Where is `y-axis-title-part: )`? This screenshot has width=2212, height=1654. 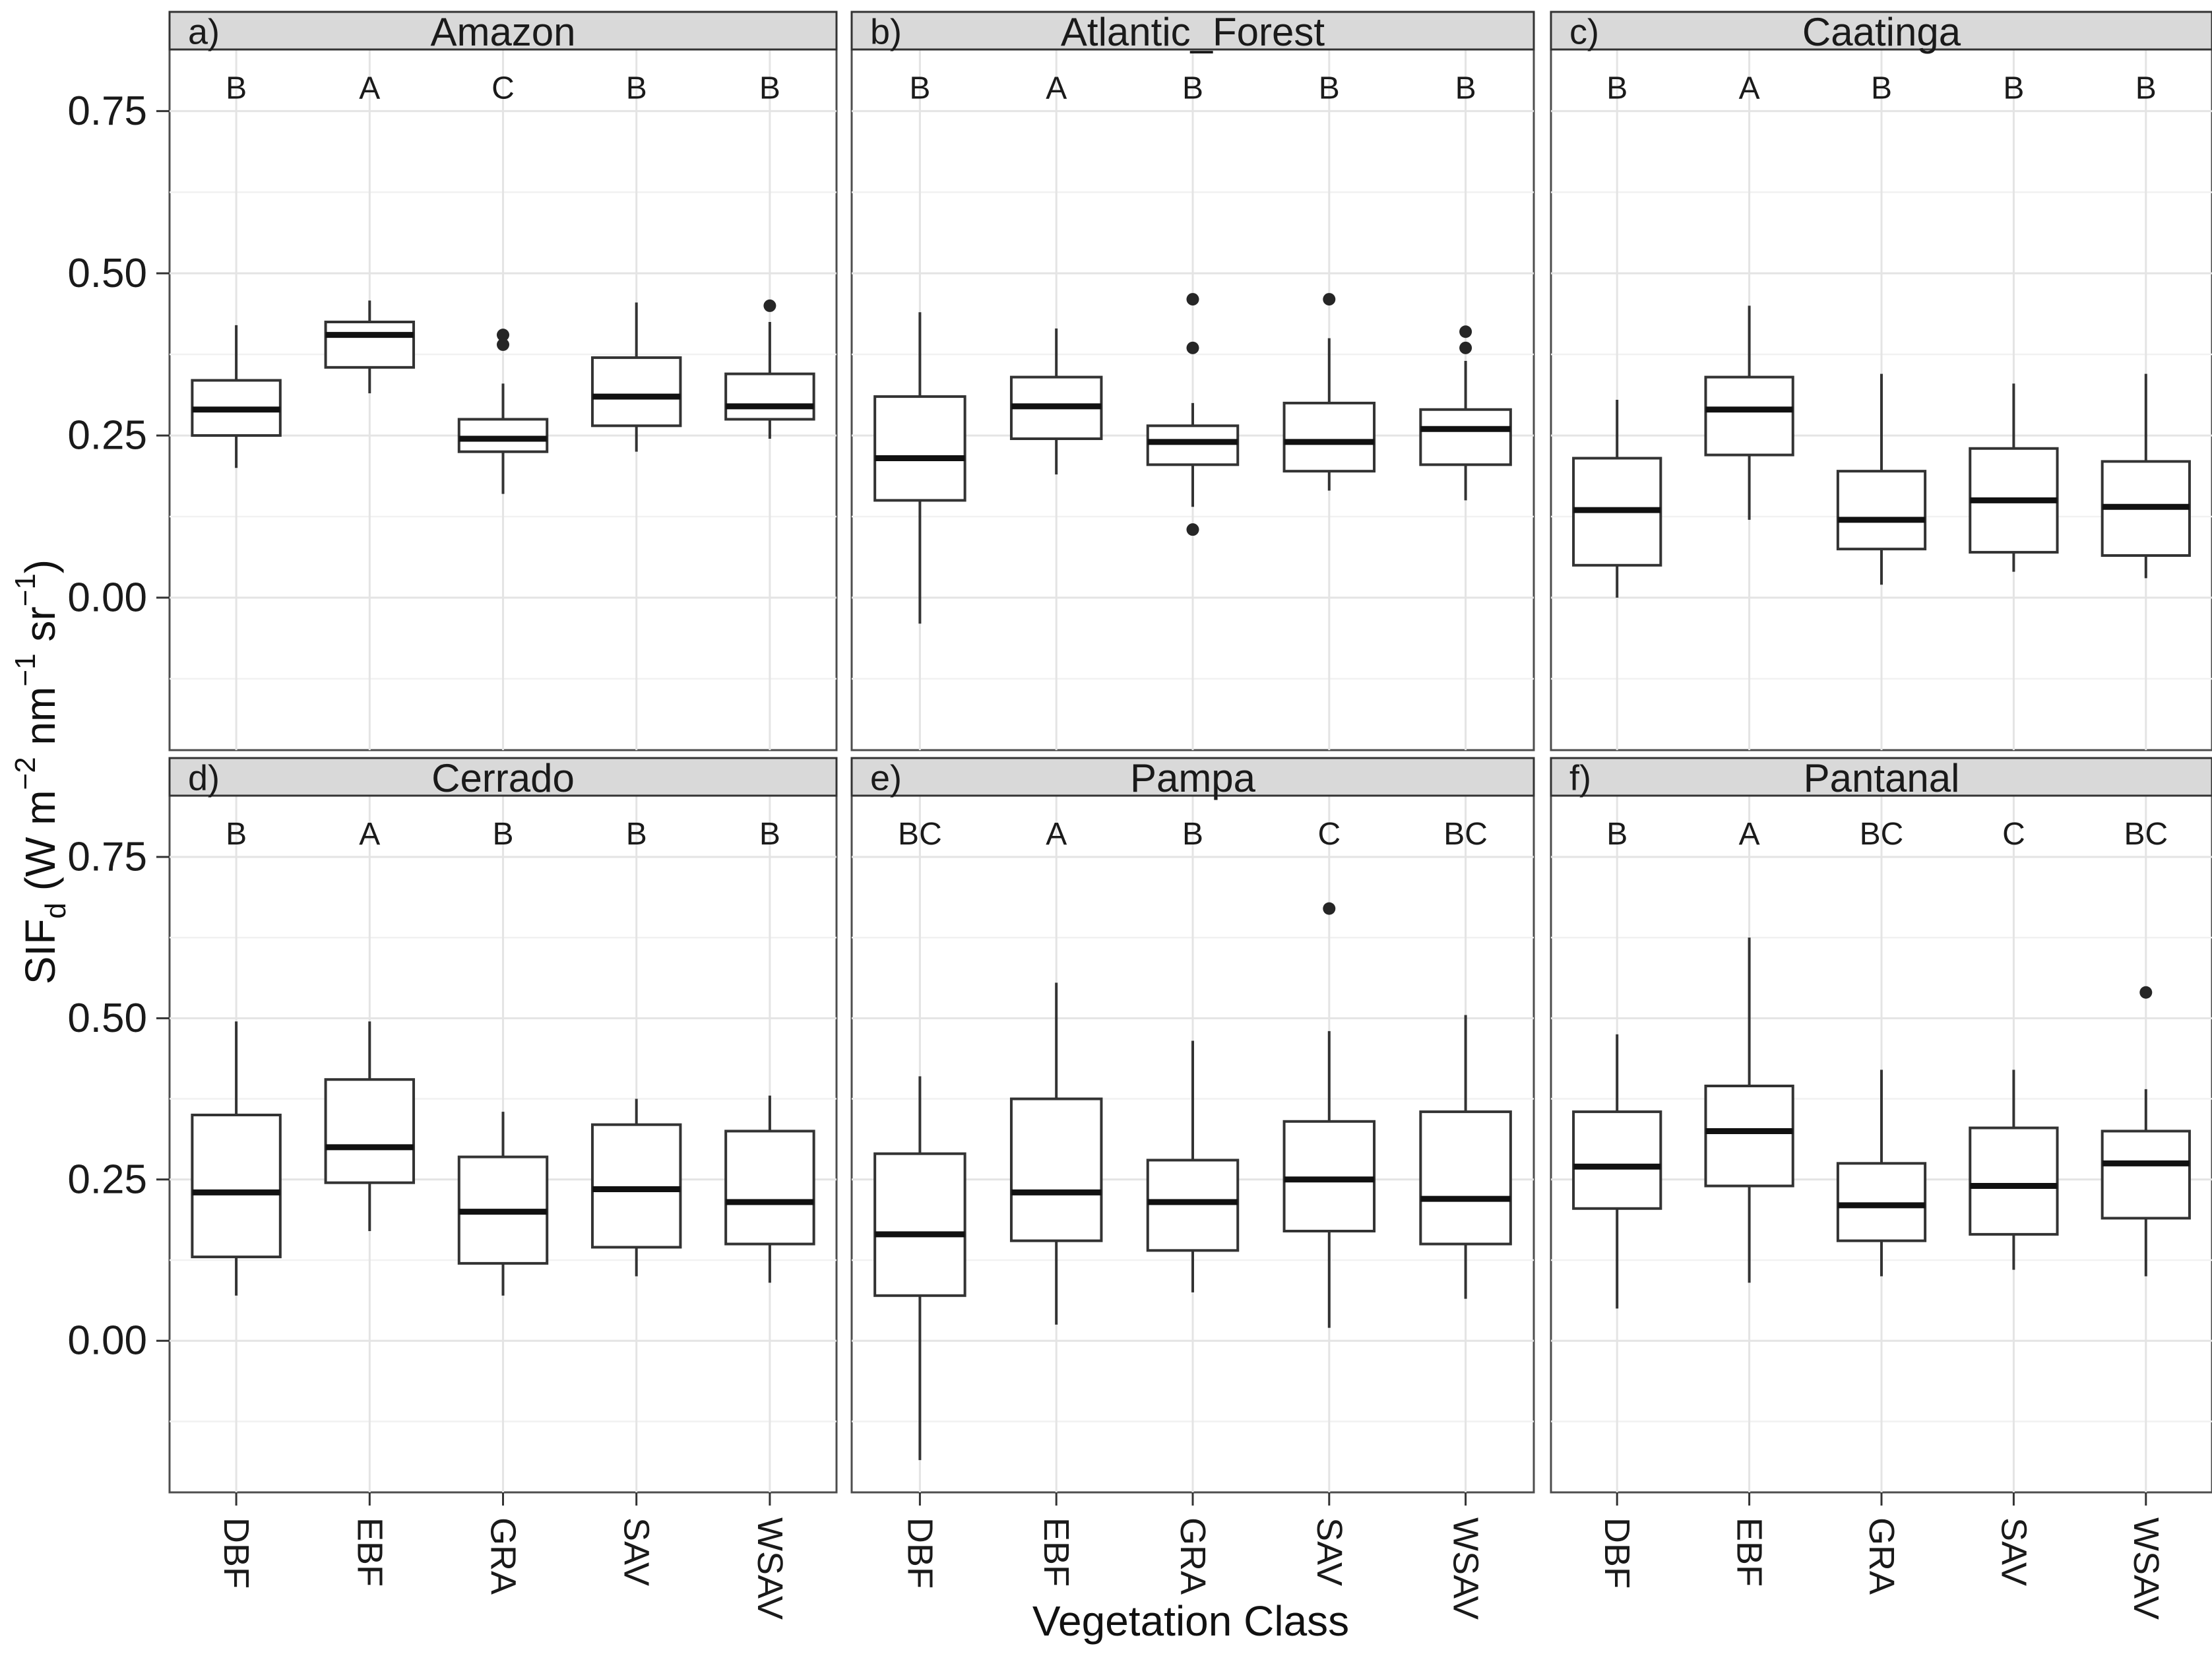
y-axis-title-part: ) is located at coordinates (40, 566).